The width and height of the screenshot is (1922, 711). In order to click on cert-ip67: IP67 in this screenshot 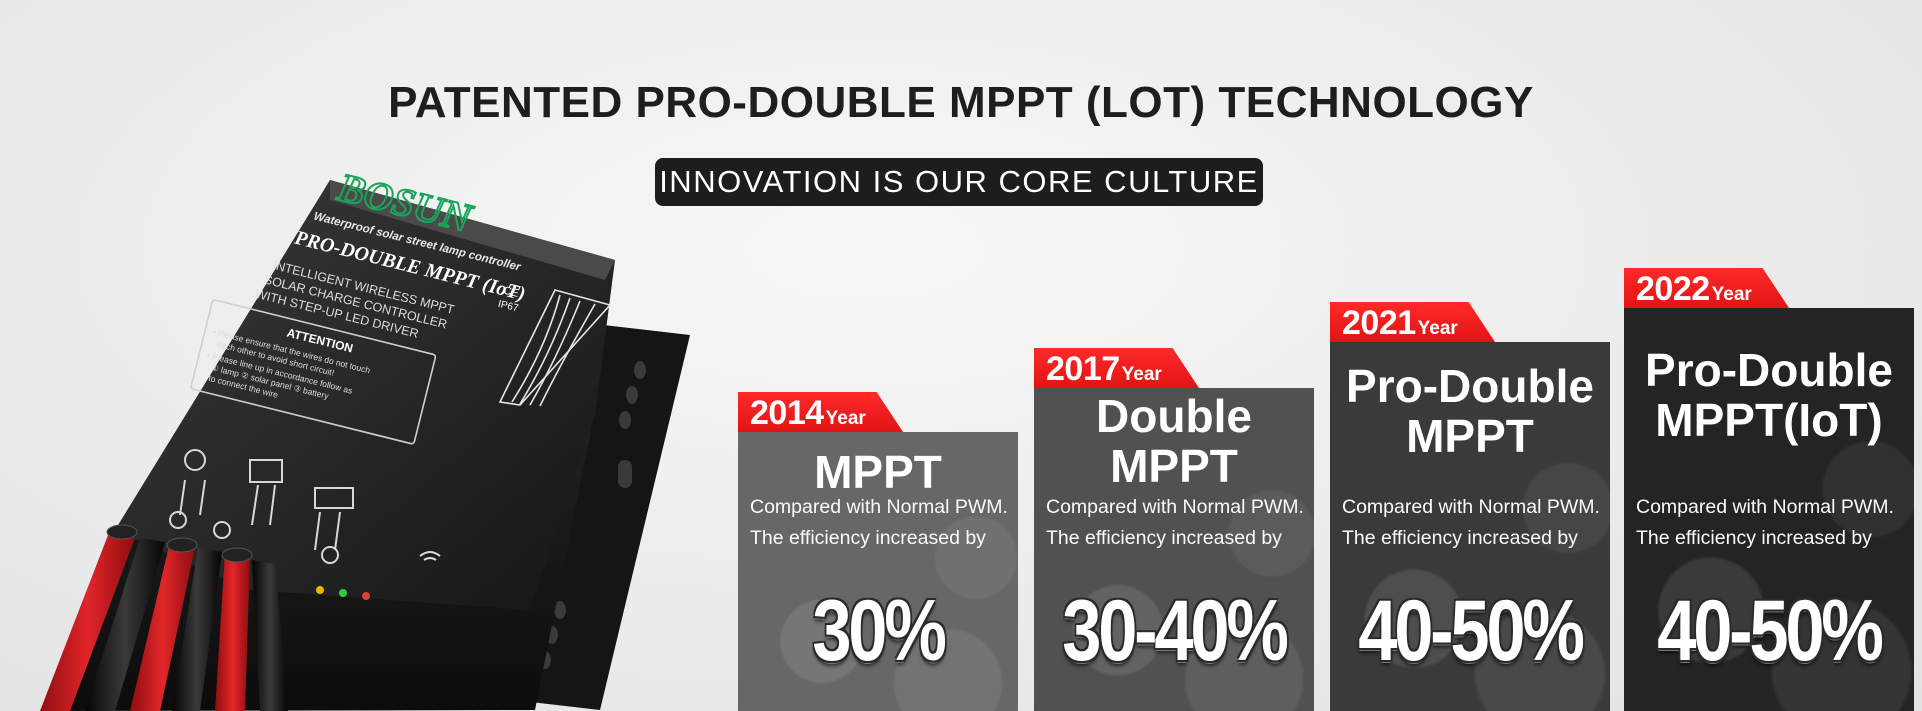, I will do `click(508, 307)`.